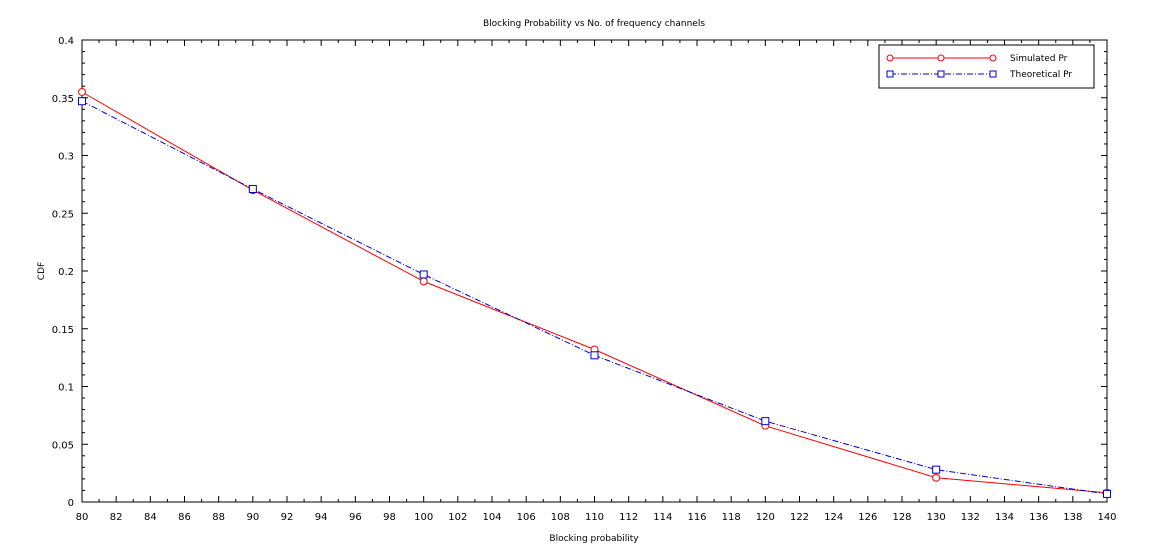 Image resolution: width=1150 pixels, height=559 pixels. I want to click on y-tick-label: 0.1, so click(66, 388).